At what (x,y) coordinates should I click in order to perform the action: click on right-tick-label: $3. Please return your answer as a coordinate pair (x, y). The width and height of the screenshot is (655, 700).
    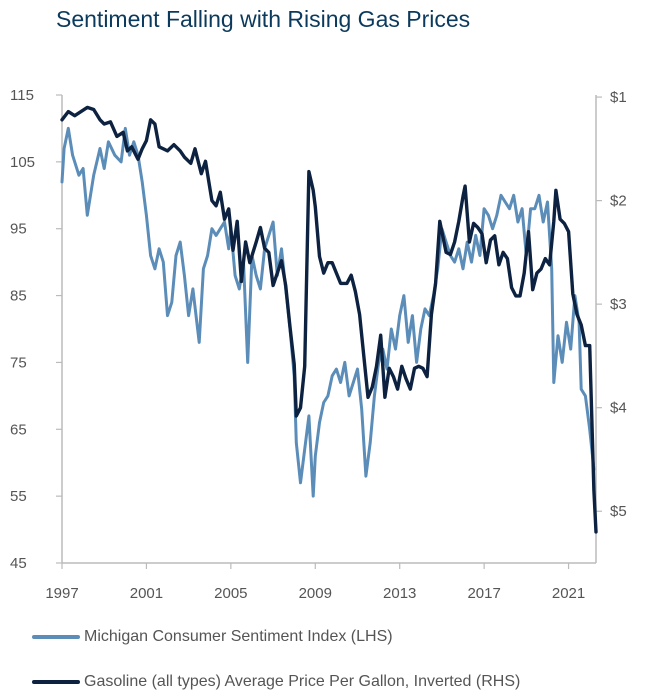
    Looking at the image, I should click on (618, 304).